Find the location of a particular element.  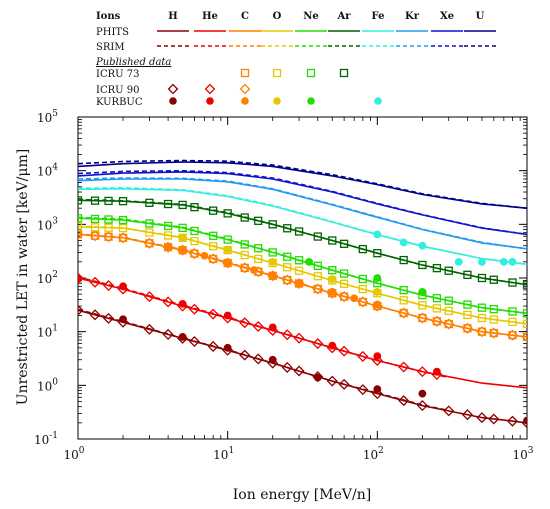

kurbuc-point-ne is located at coordinates (422, 292).